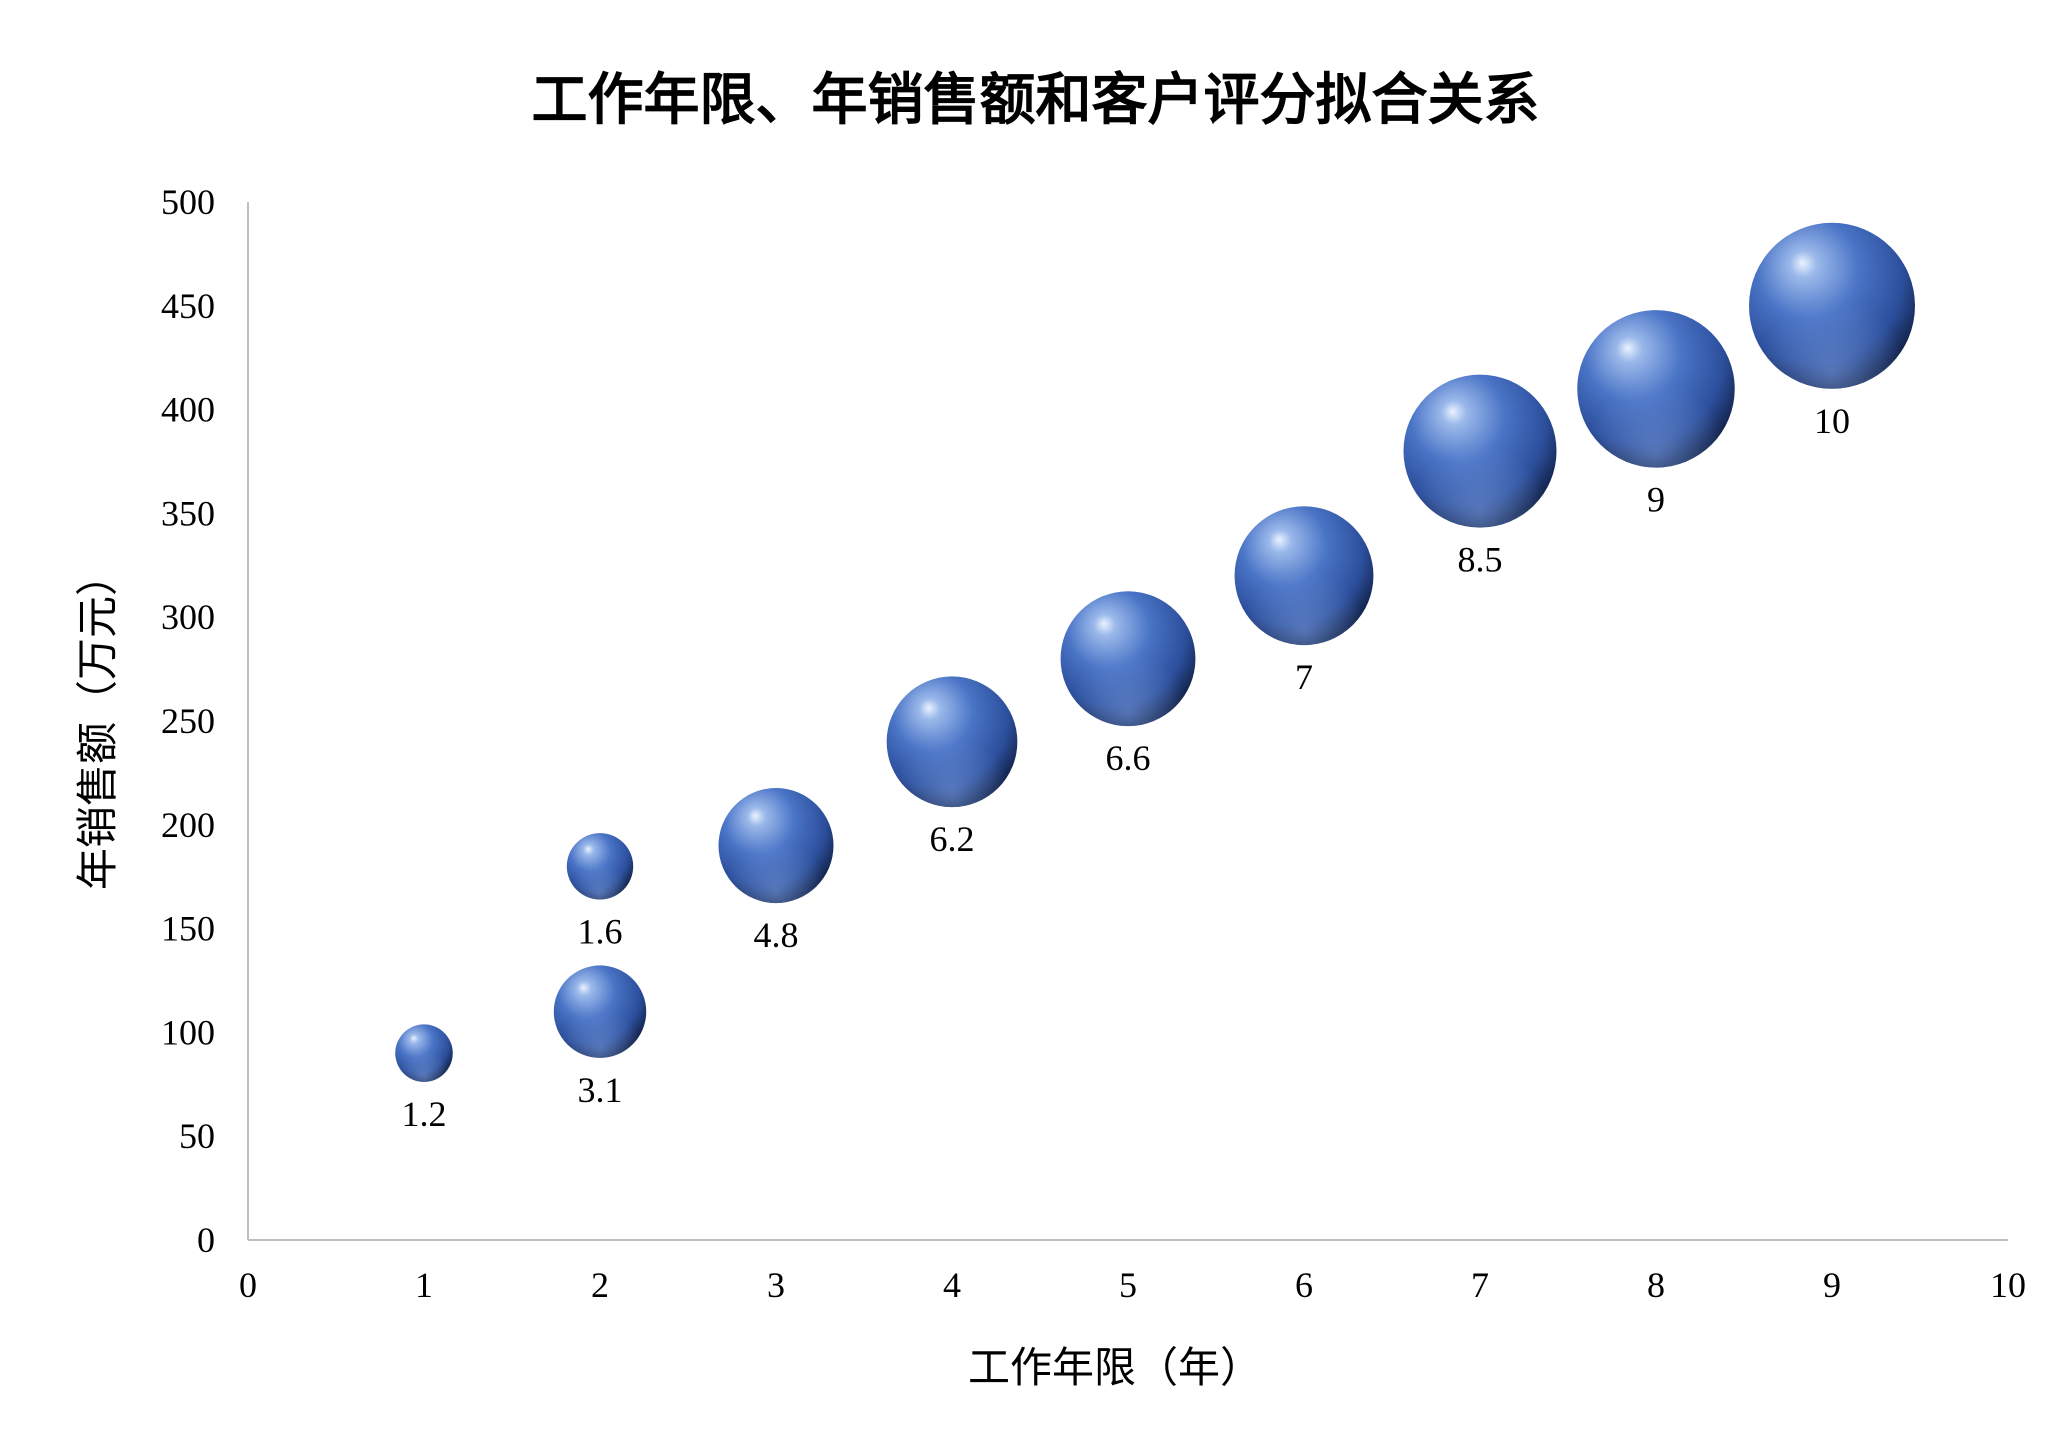 This screenshot has width=2071, height=1453. Describe the element at coordinates (600, 1090) in the screenshot. I see `data-label: 3.1` at that location.